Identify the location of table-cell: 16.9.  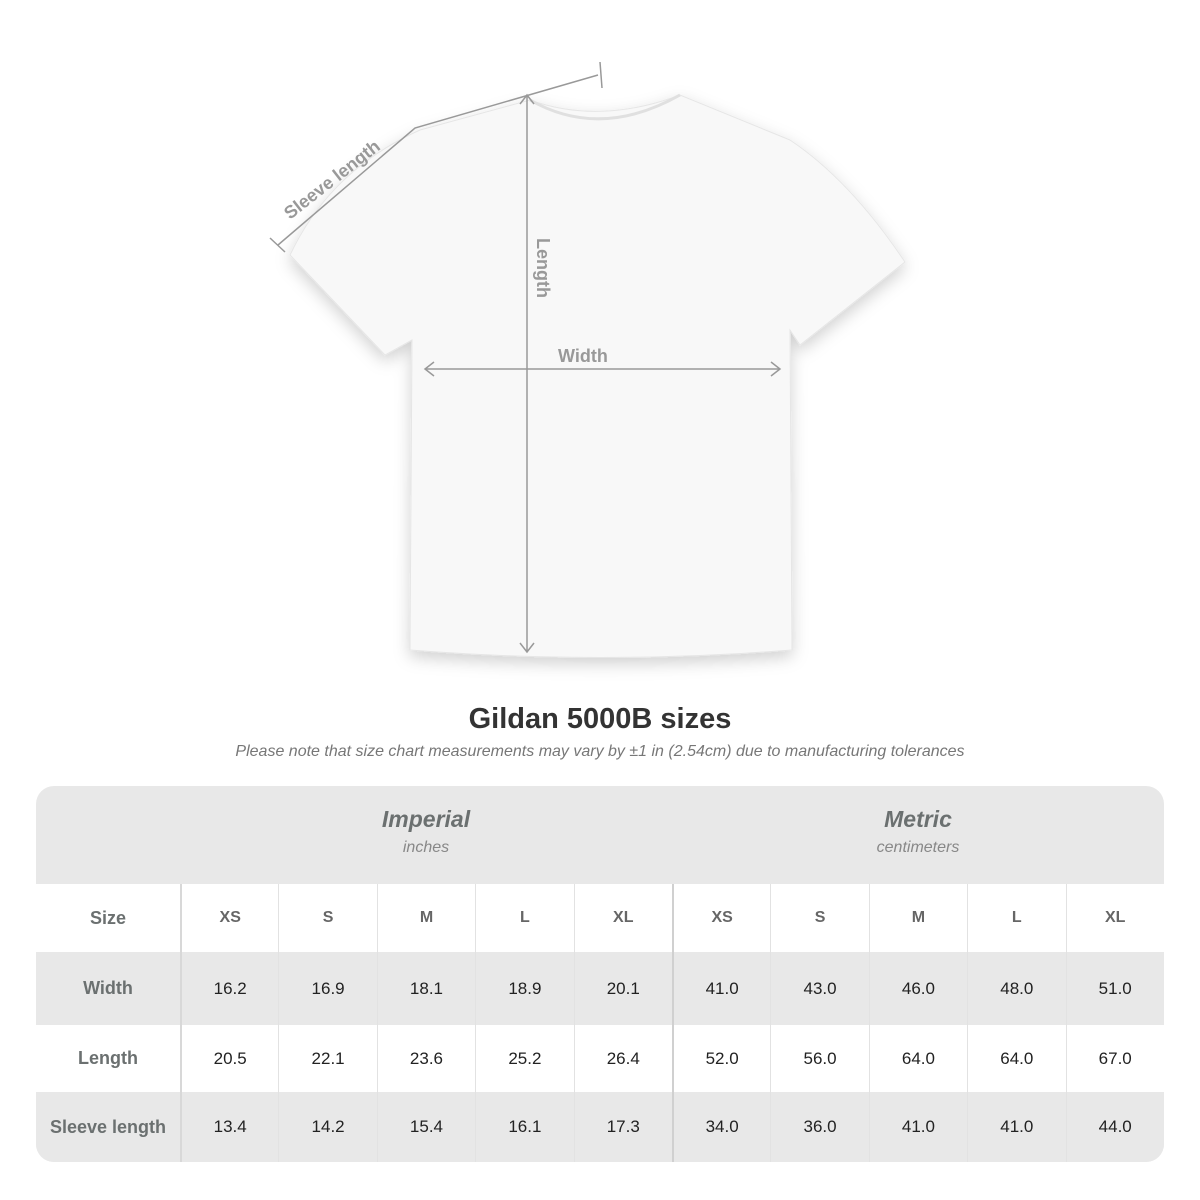
(327, 988).